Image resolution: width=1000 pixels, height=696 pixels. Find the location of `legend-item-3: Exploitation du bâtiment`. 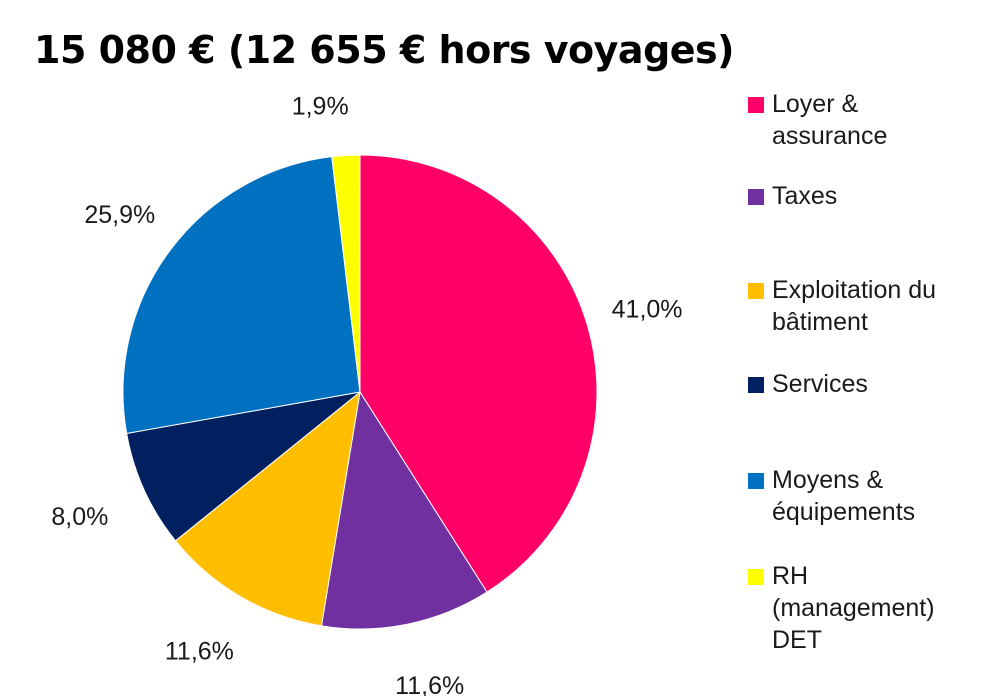

legend-item-3: Exploitation du bâtiment is located at coordinates (870, 306).